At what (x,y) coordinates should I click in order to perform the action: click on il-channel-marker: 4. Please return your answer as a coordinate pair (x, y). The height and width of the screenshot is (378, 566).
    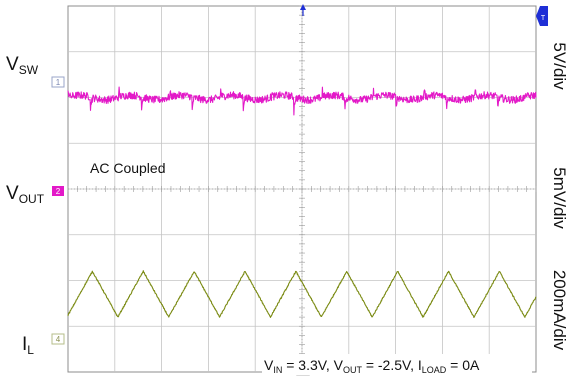
    Looking at the image, I should click on (58, 339).